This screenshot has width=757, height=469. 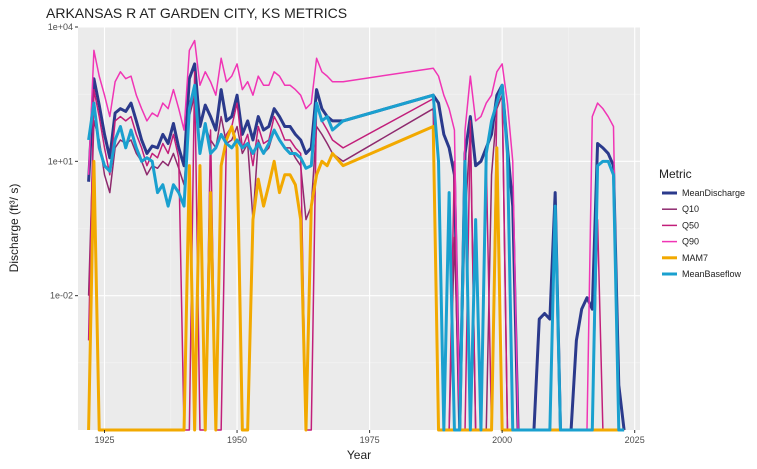 I want to click on x-tick-label: 1925, so click(x=104, y=440).